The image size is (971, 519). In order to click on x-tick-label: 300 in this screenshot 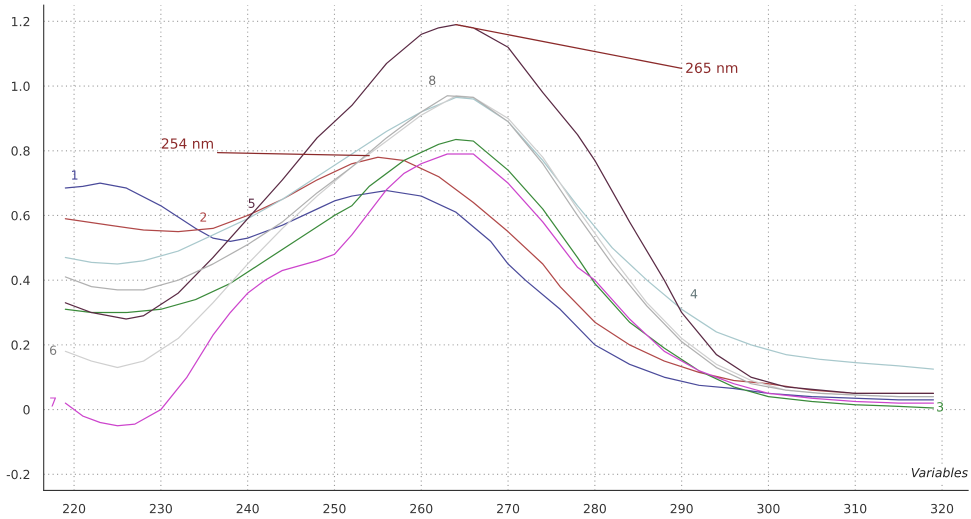, I will do `click(768, 509)`.